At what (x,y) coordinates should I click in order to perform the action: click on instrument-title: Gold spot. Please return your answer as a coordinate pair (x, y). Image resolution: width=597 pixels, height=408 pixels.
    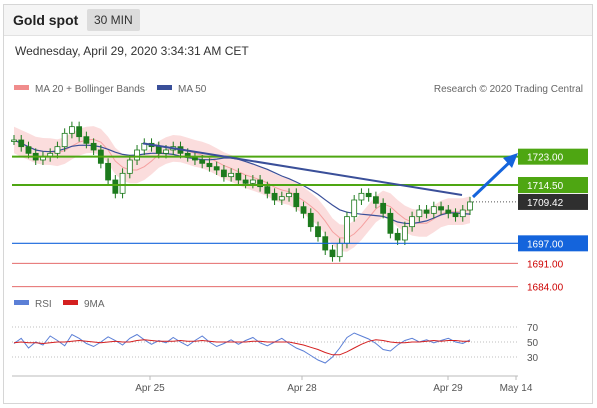
    Looking at the image, I should click on (46, 20).